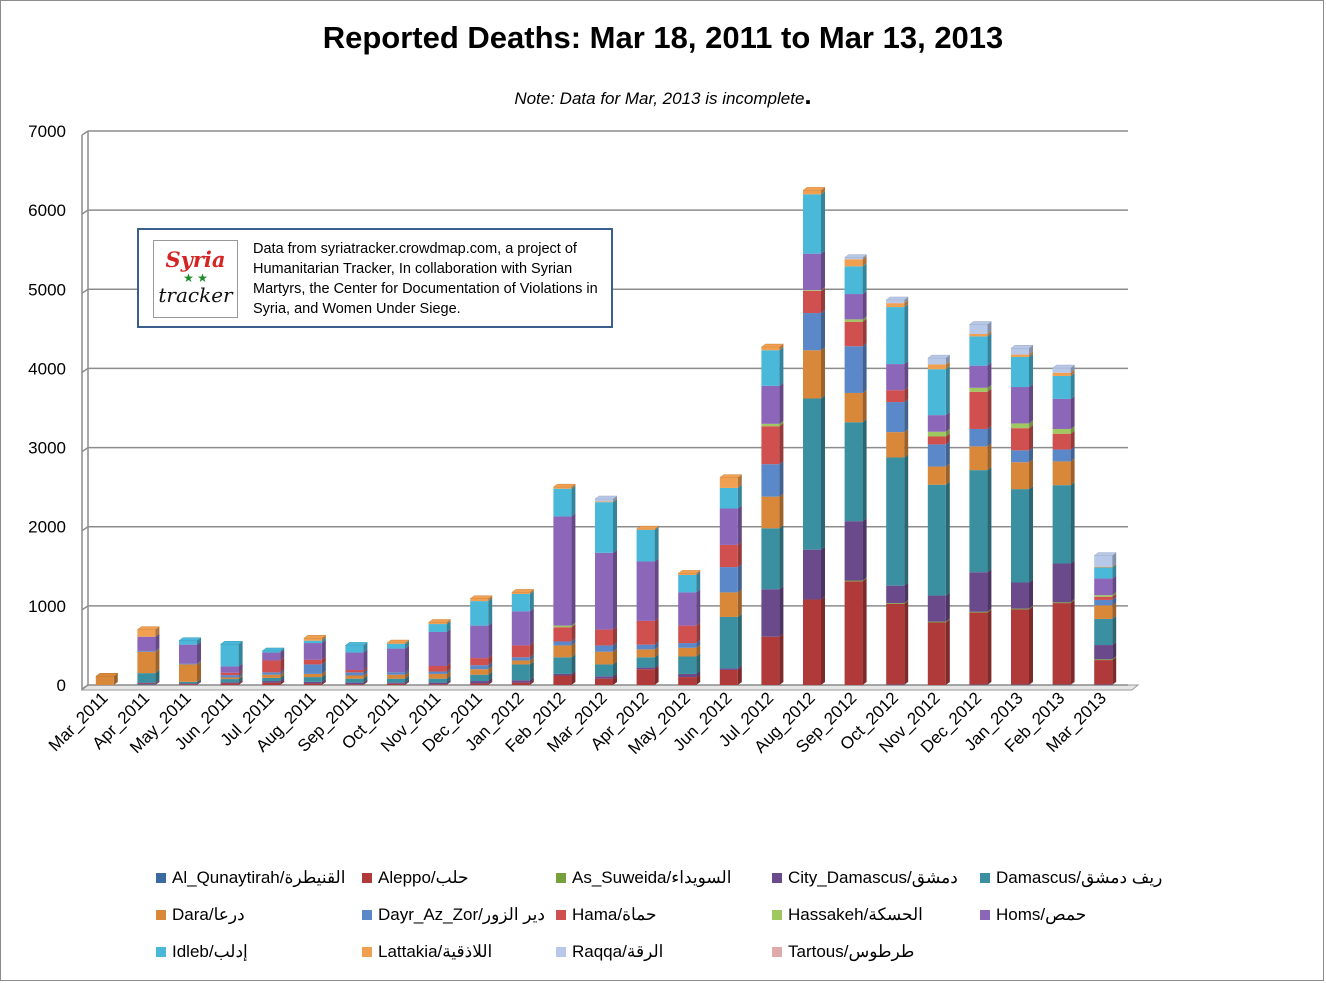 This screenshot has width=1326, height=983. I want to click on legend-item: Hama/حماة, so click(606, 915).